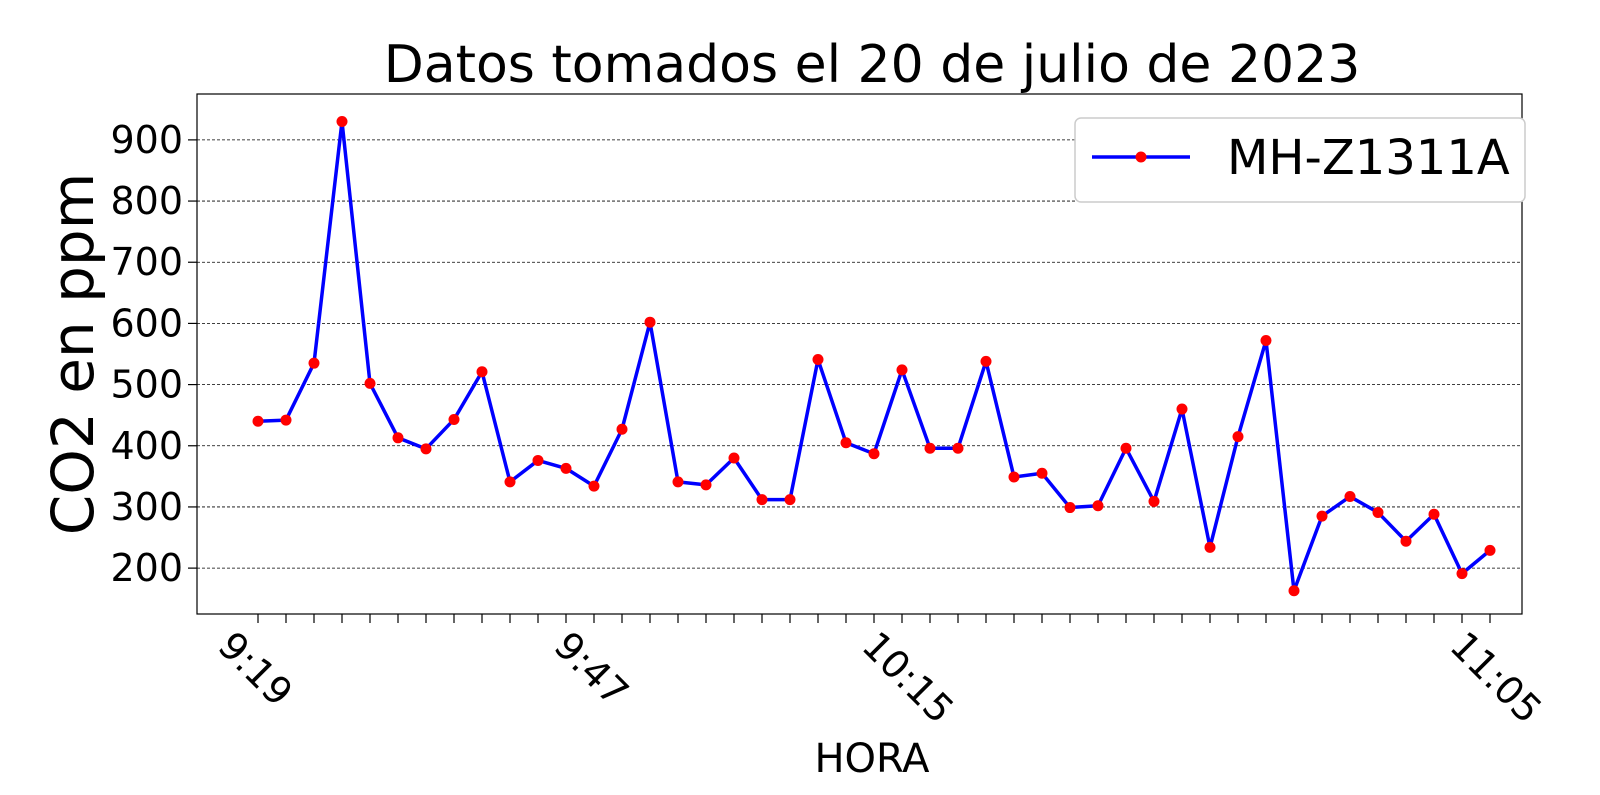 The height and width of the screenshot is (795, 1600). What do you see at coordinates (1141, 157) in the screenshot?
I see `legend-marker` at bounding box center [1141, 157].